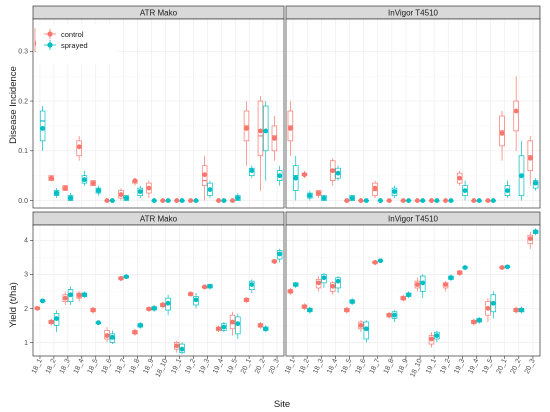  I want to click on x-tick-label: 18_3, so click(318, 366).